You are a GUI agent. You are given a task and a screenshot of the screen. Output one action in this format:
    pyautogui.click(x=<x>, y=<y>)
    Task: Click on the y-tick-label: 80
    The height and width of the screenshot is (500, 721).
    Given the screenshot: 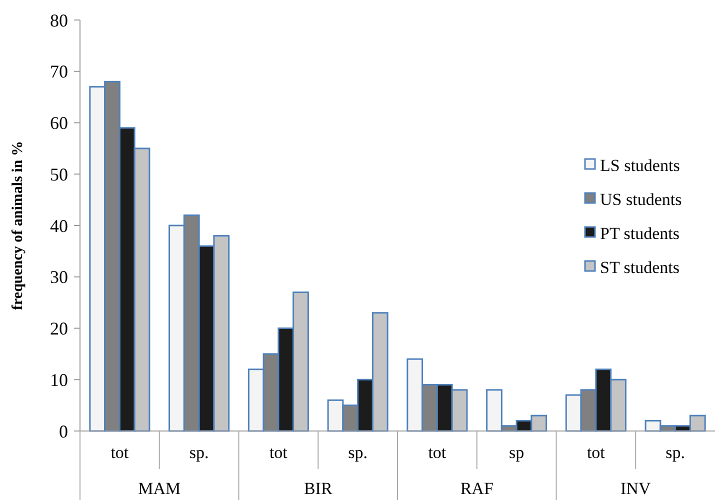 What is the action you would take?
    pyautogui.click(x=59, y=20)
    